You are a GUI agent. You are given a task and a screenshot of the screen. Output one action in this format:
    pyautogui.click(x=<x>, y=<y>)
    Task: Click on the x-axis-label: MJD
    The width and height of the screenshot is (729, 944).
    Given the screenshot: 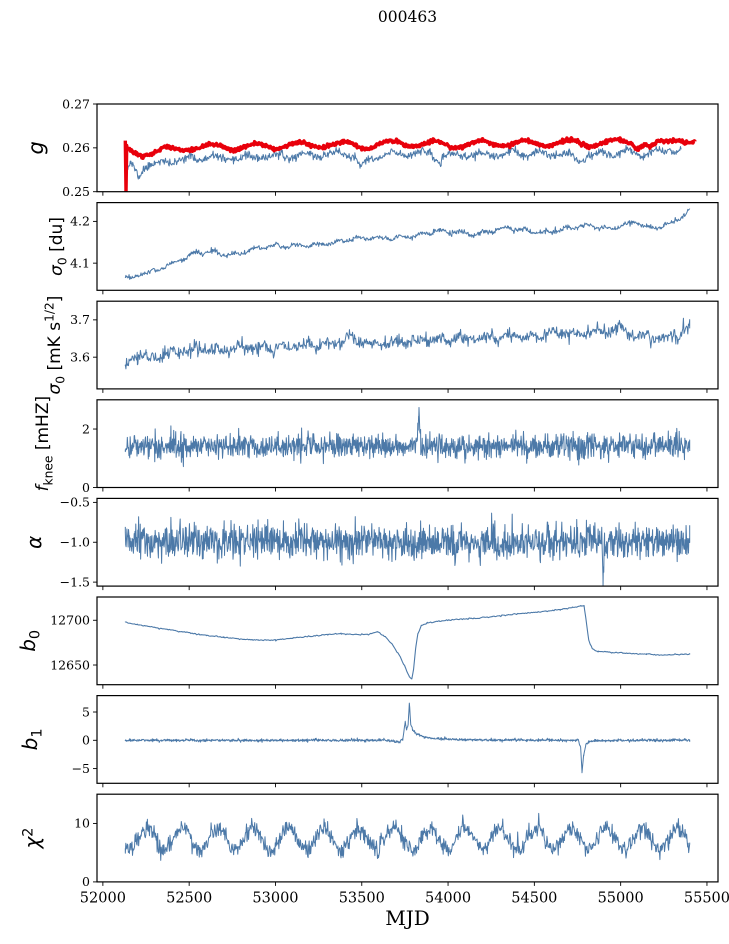 What is the action you would take?
    pyautogui.click(x=407, y=918)
    